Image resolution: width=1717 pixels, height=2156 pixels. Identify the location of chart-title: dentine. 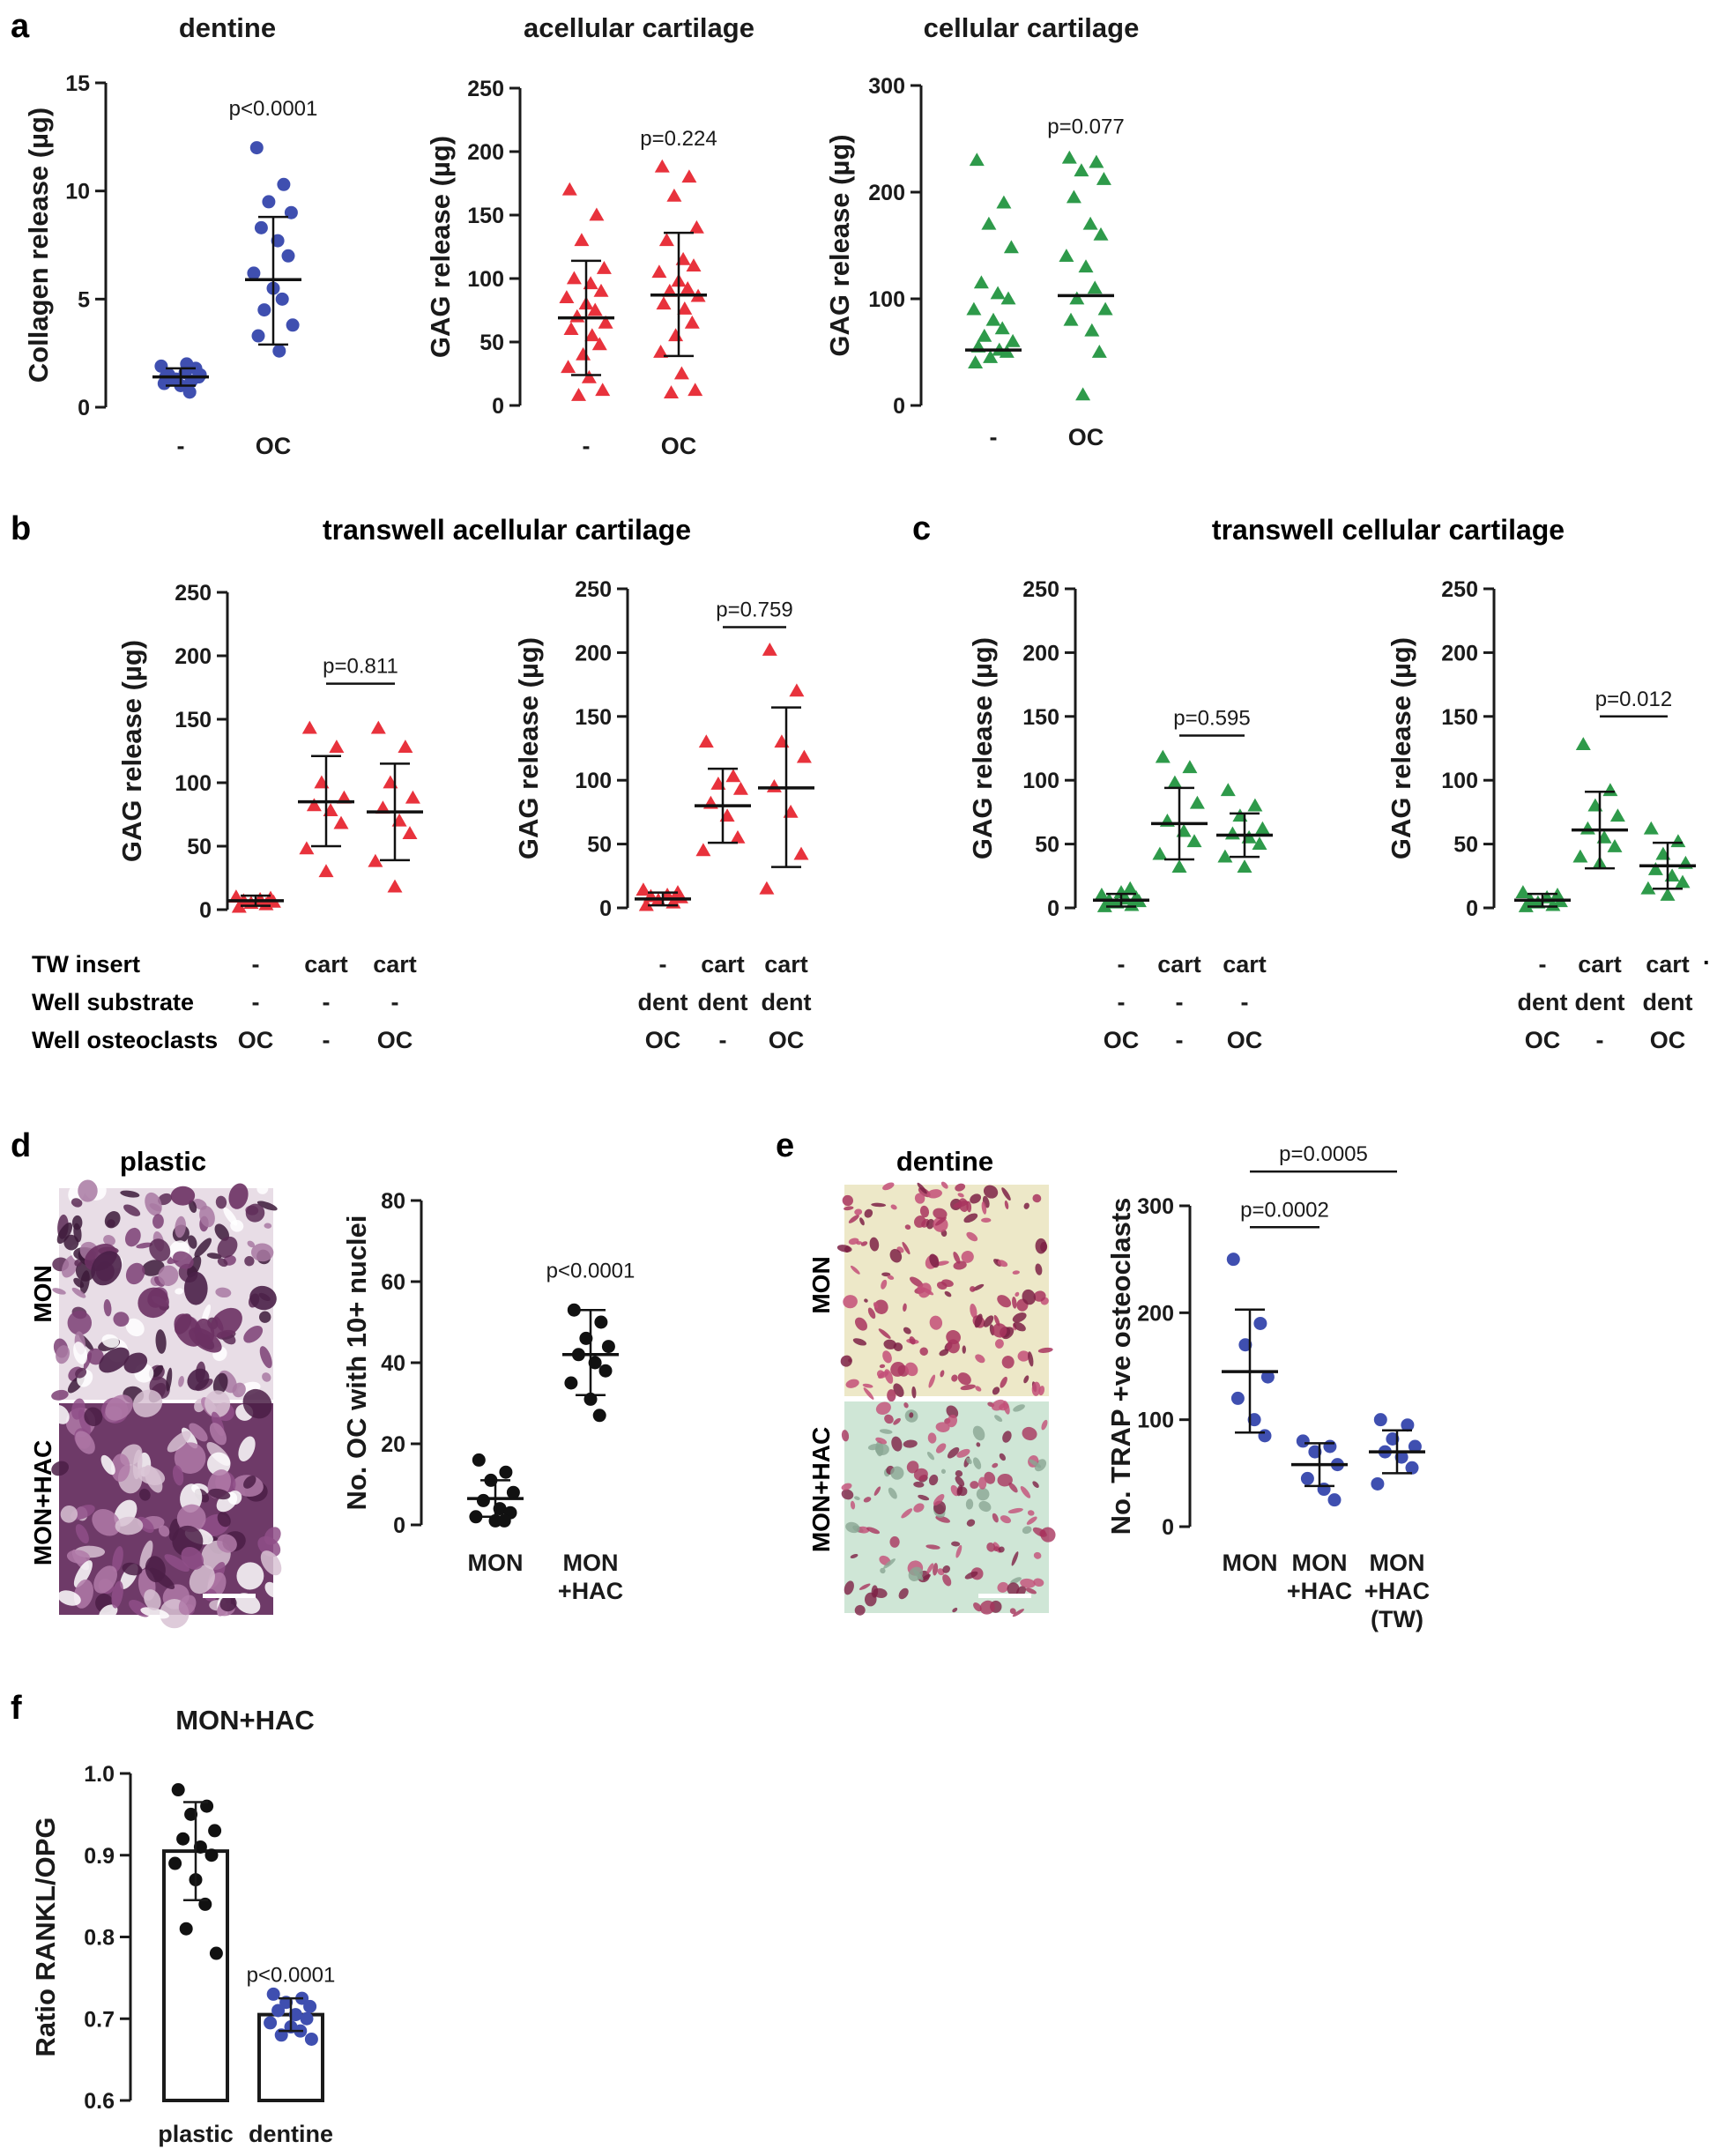
(227, 27).